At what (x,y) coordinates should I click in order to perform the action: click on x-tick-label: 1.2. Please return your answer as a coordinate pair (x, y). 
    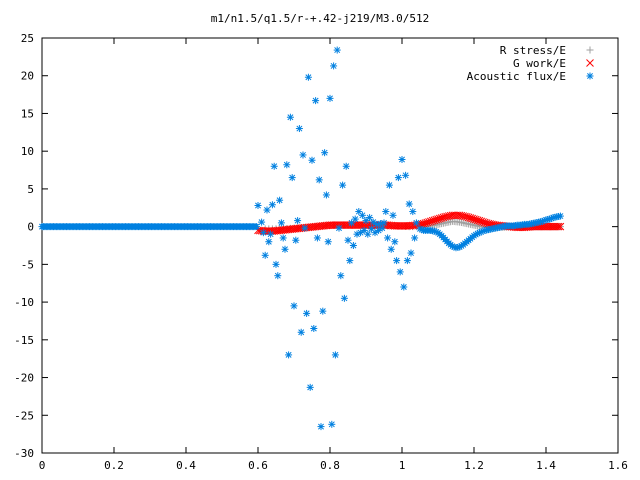
    Looking at the image, I should click on (474, 465).